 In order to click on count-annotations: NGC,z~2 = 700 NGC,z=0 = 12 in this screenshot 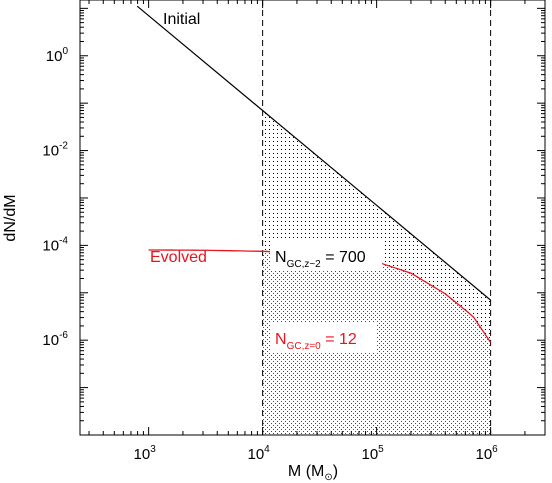, I will do `click(326, 297)`.